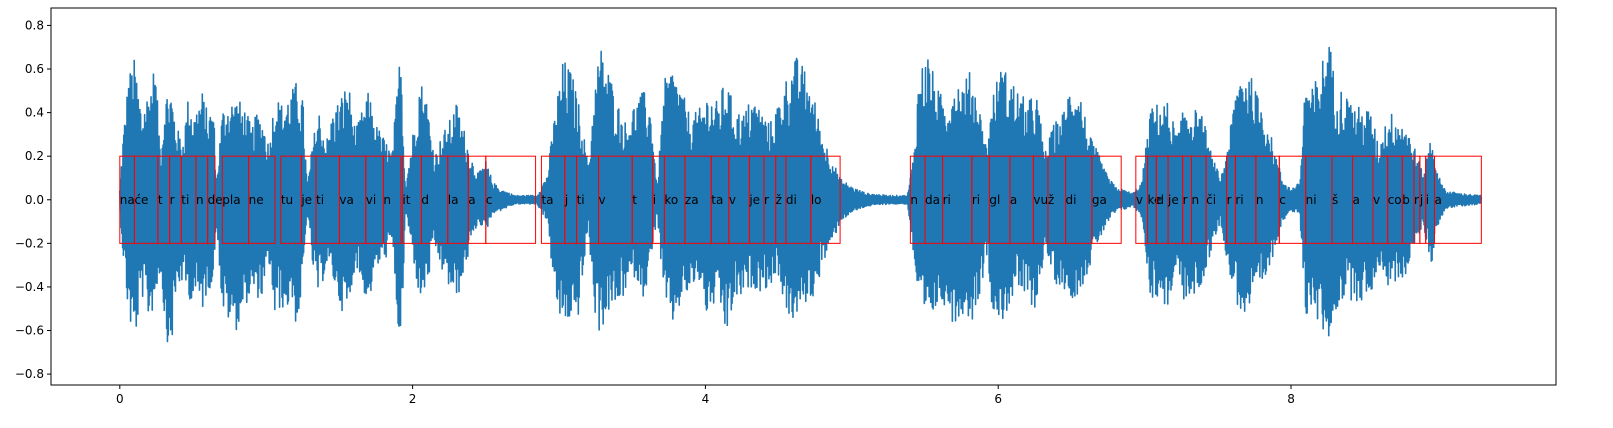  Describe the element at coordinates (1040, 200) in the screenshot. I see `segment-label: vu` at that location.